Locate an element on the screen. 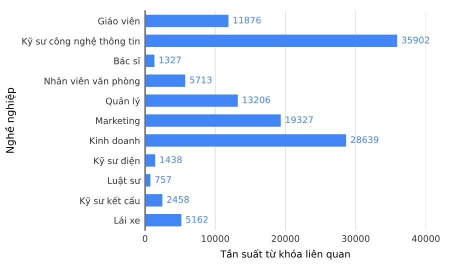 This screenshot has height=274, width=468. y-tick-label: Luật sư is located at coordinates (124, 181).